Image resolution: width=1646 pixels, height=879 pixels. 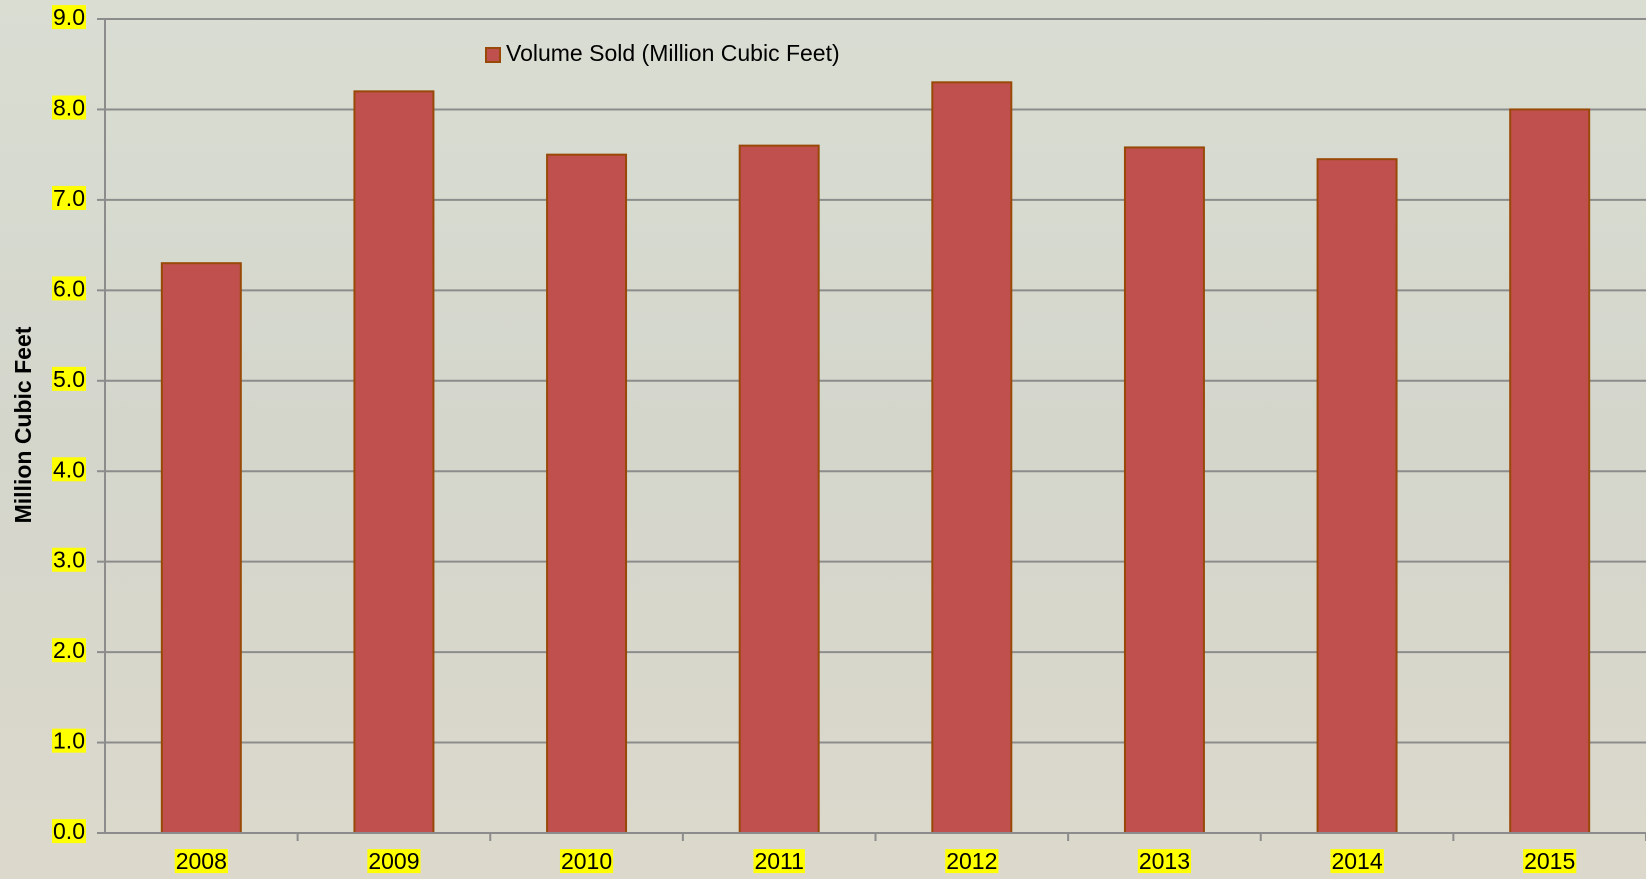 What do you see at coordinates (23, 424) in the screenshot?
I see `y-axis-title: Million Cubic Feet` at bounding box center [23, 424].